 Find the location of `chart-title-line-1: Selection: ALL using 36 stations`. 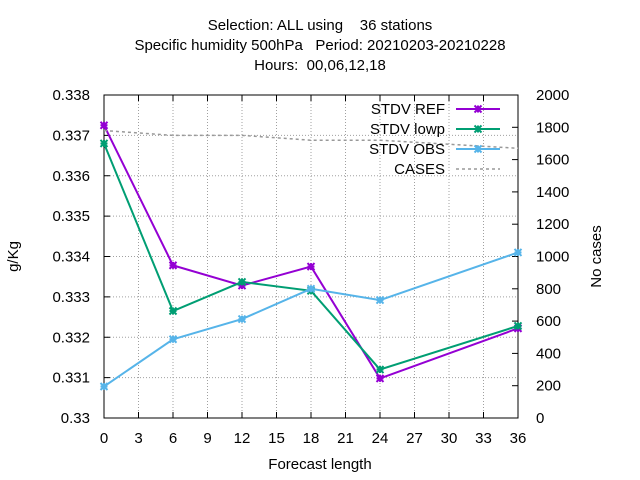

chart-title-line-1: Selection: ALL using 36 stations is located at coordinates (320, 25).